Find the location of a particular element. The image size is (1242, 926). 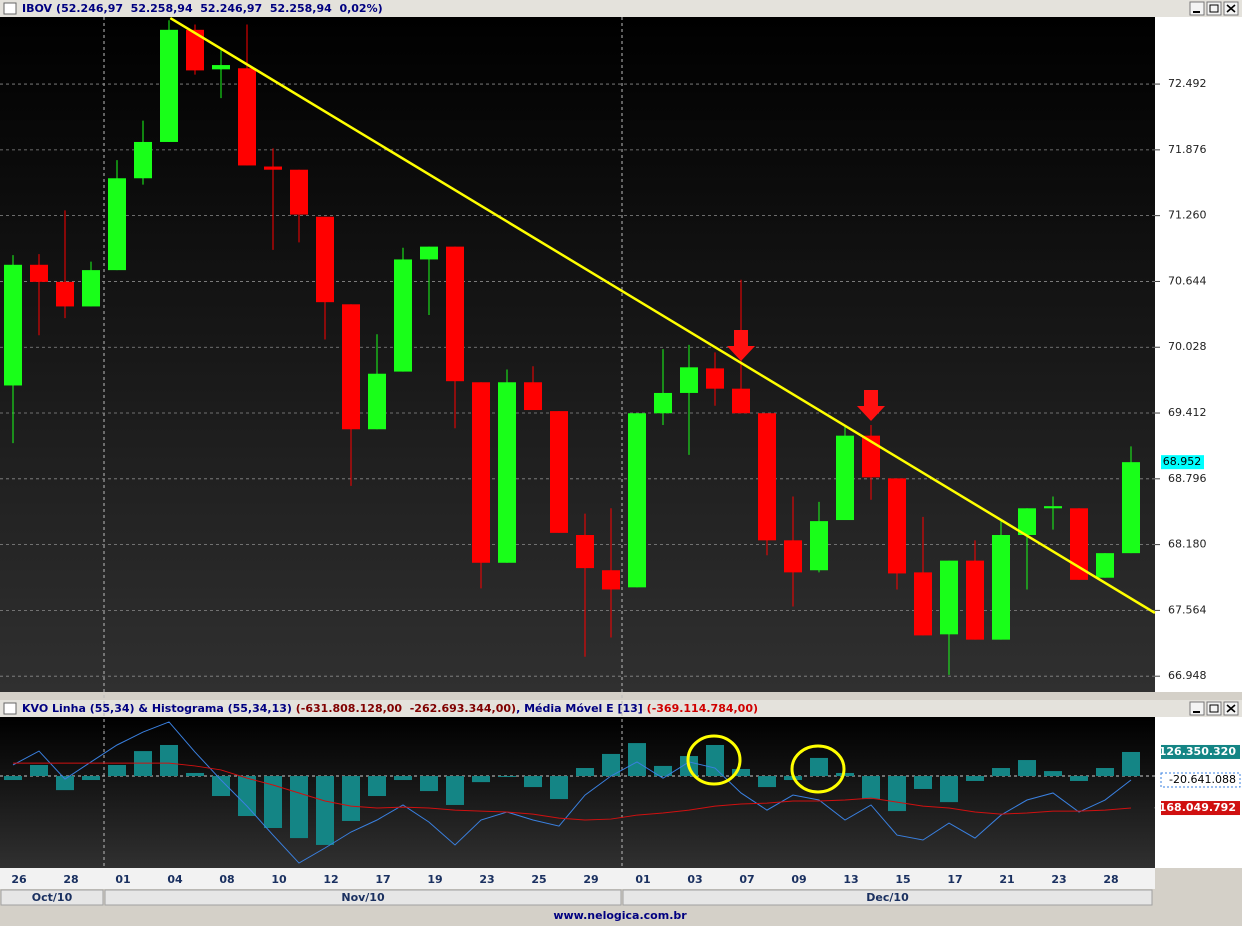

x-tick-label: 13 is located at coordinates (850, 879).